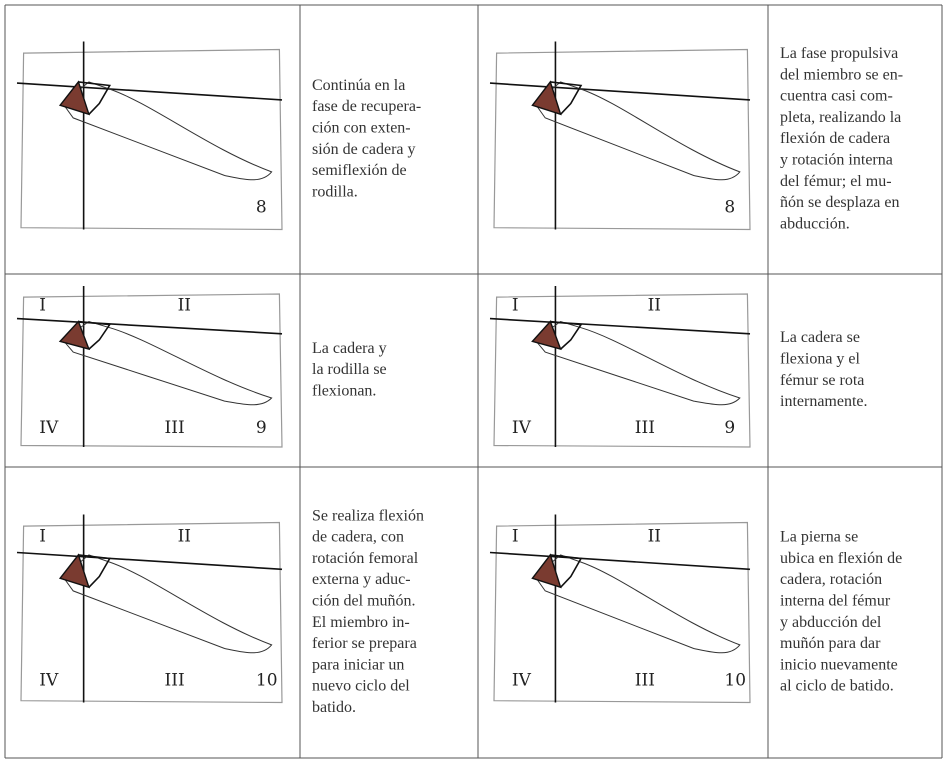  What do you see at coordinates (358, 85) in the screenshot?
I see `cell-text-line: Continúa en la` at bounding box center [358, 85].